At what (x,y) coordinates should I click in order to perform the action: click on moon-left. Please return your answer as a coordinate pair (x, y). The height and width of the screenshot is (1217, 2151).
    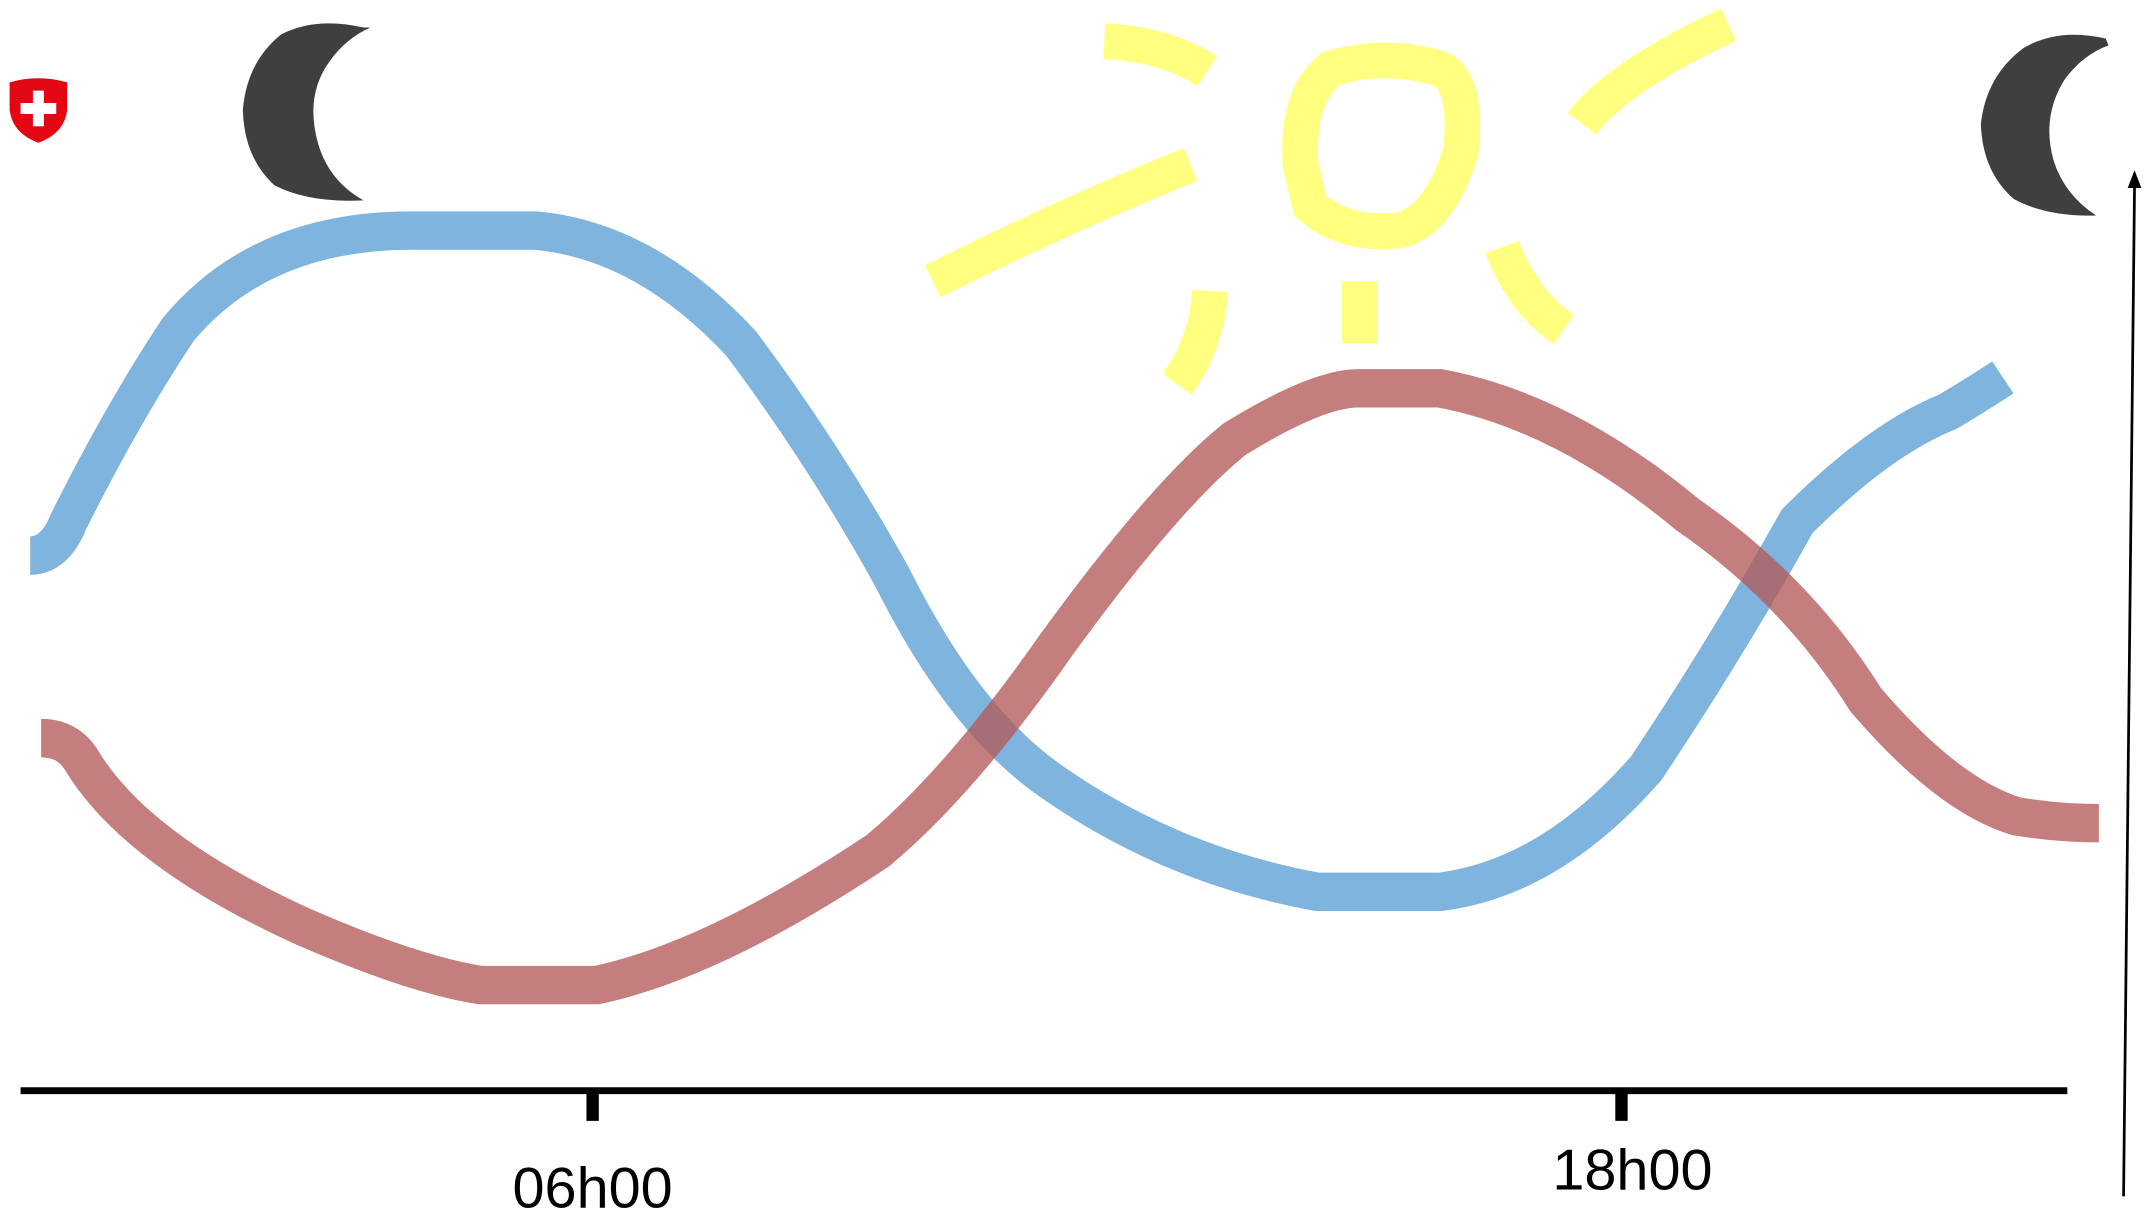
    Looking at the image, I should click on (306, 112).